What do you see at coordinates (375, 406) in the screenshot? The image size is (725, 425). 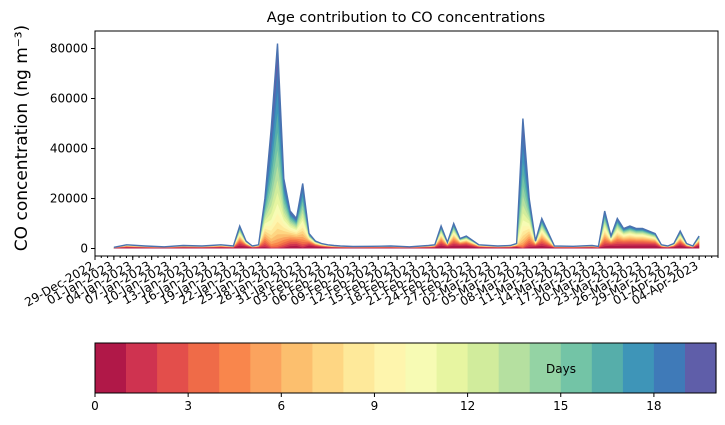 I see `colorbar-tick-label: 9` at bounding box center [375, 406].